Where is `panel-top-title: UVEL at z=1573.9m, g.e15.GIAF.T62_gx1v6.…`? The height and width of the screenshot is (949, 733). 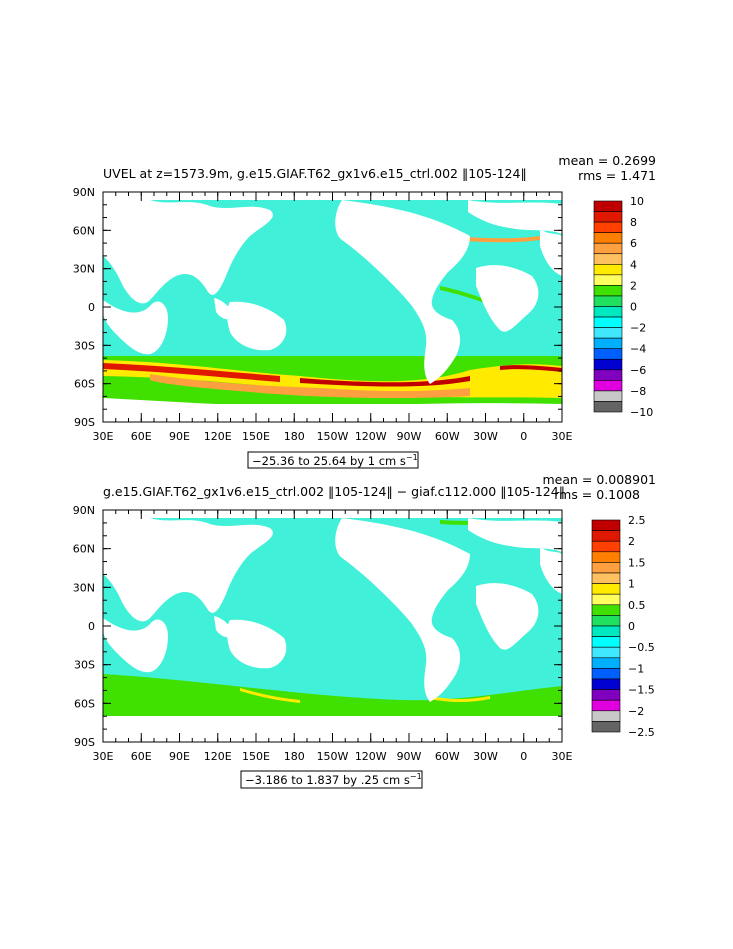 panel-top-title: UVEL at z=1573.9m, g.e15.GIAF.T62_gx1v6.… is located at coordinates (315, 173).